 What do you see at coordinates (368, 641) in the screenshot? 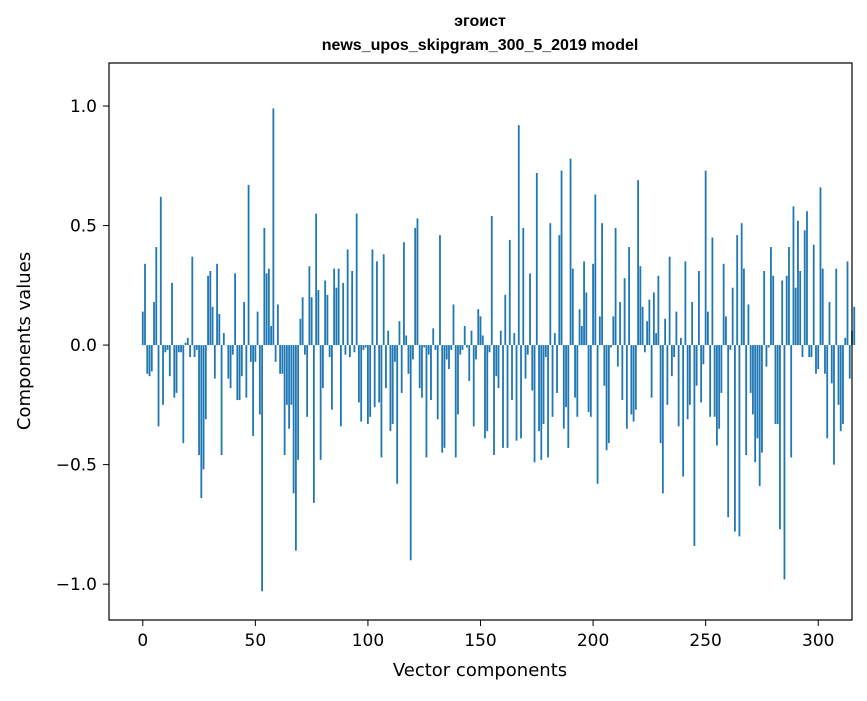
I see `x-tick-label: 100` at bounding box center [368, 641].